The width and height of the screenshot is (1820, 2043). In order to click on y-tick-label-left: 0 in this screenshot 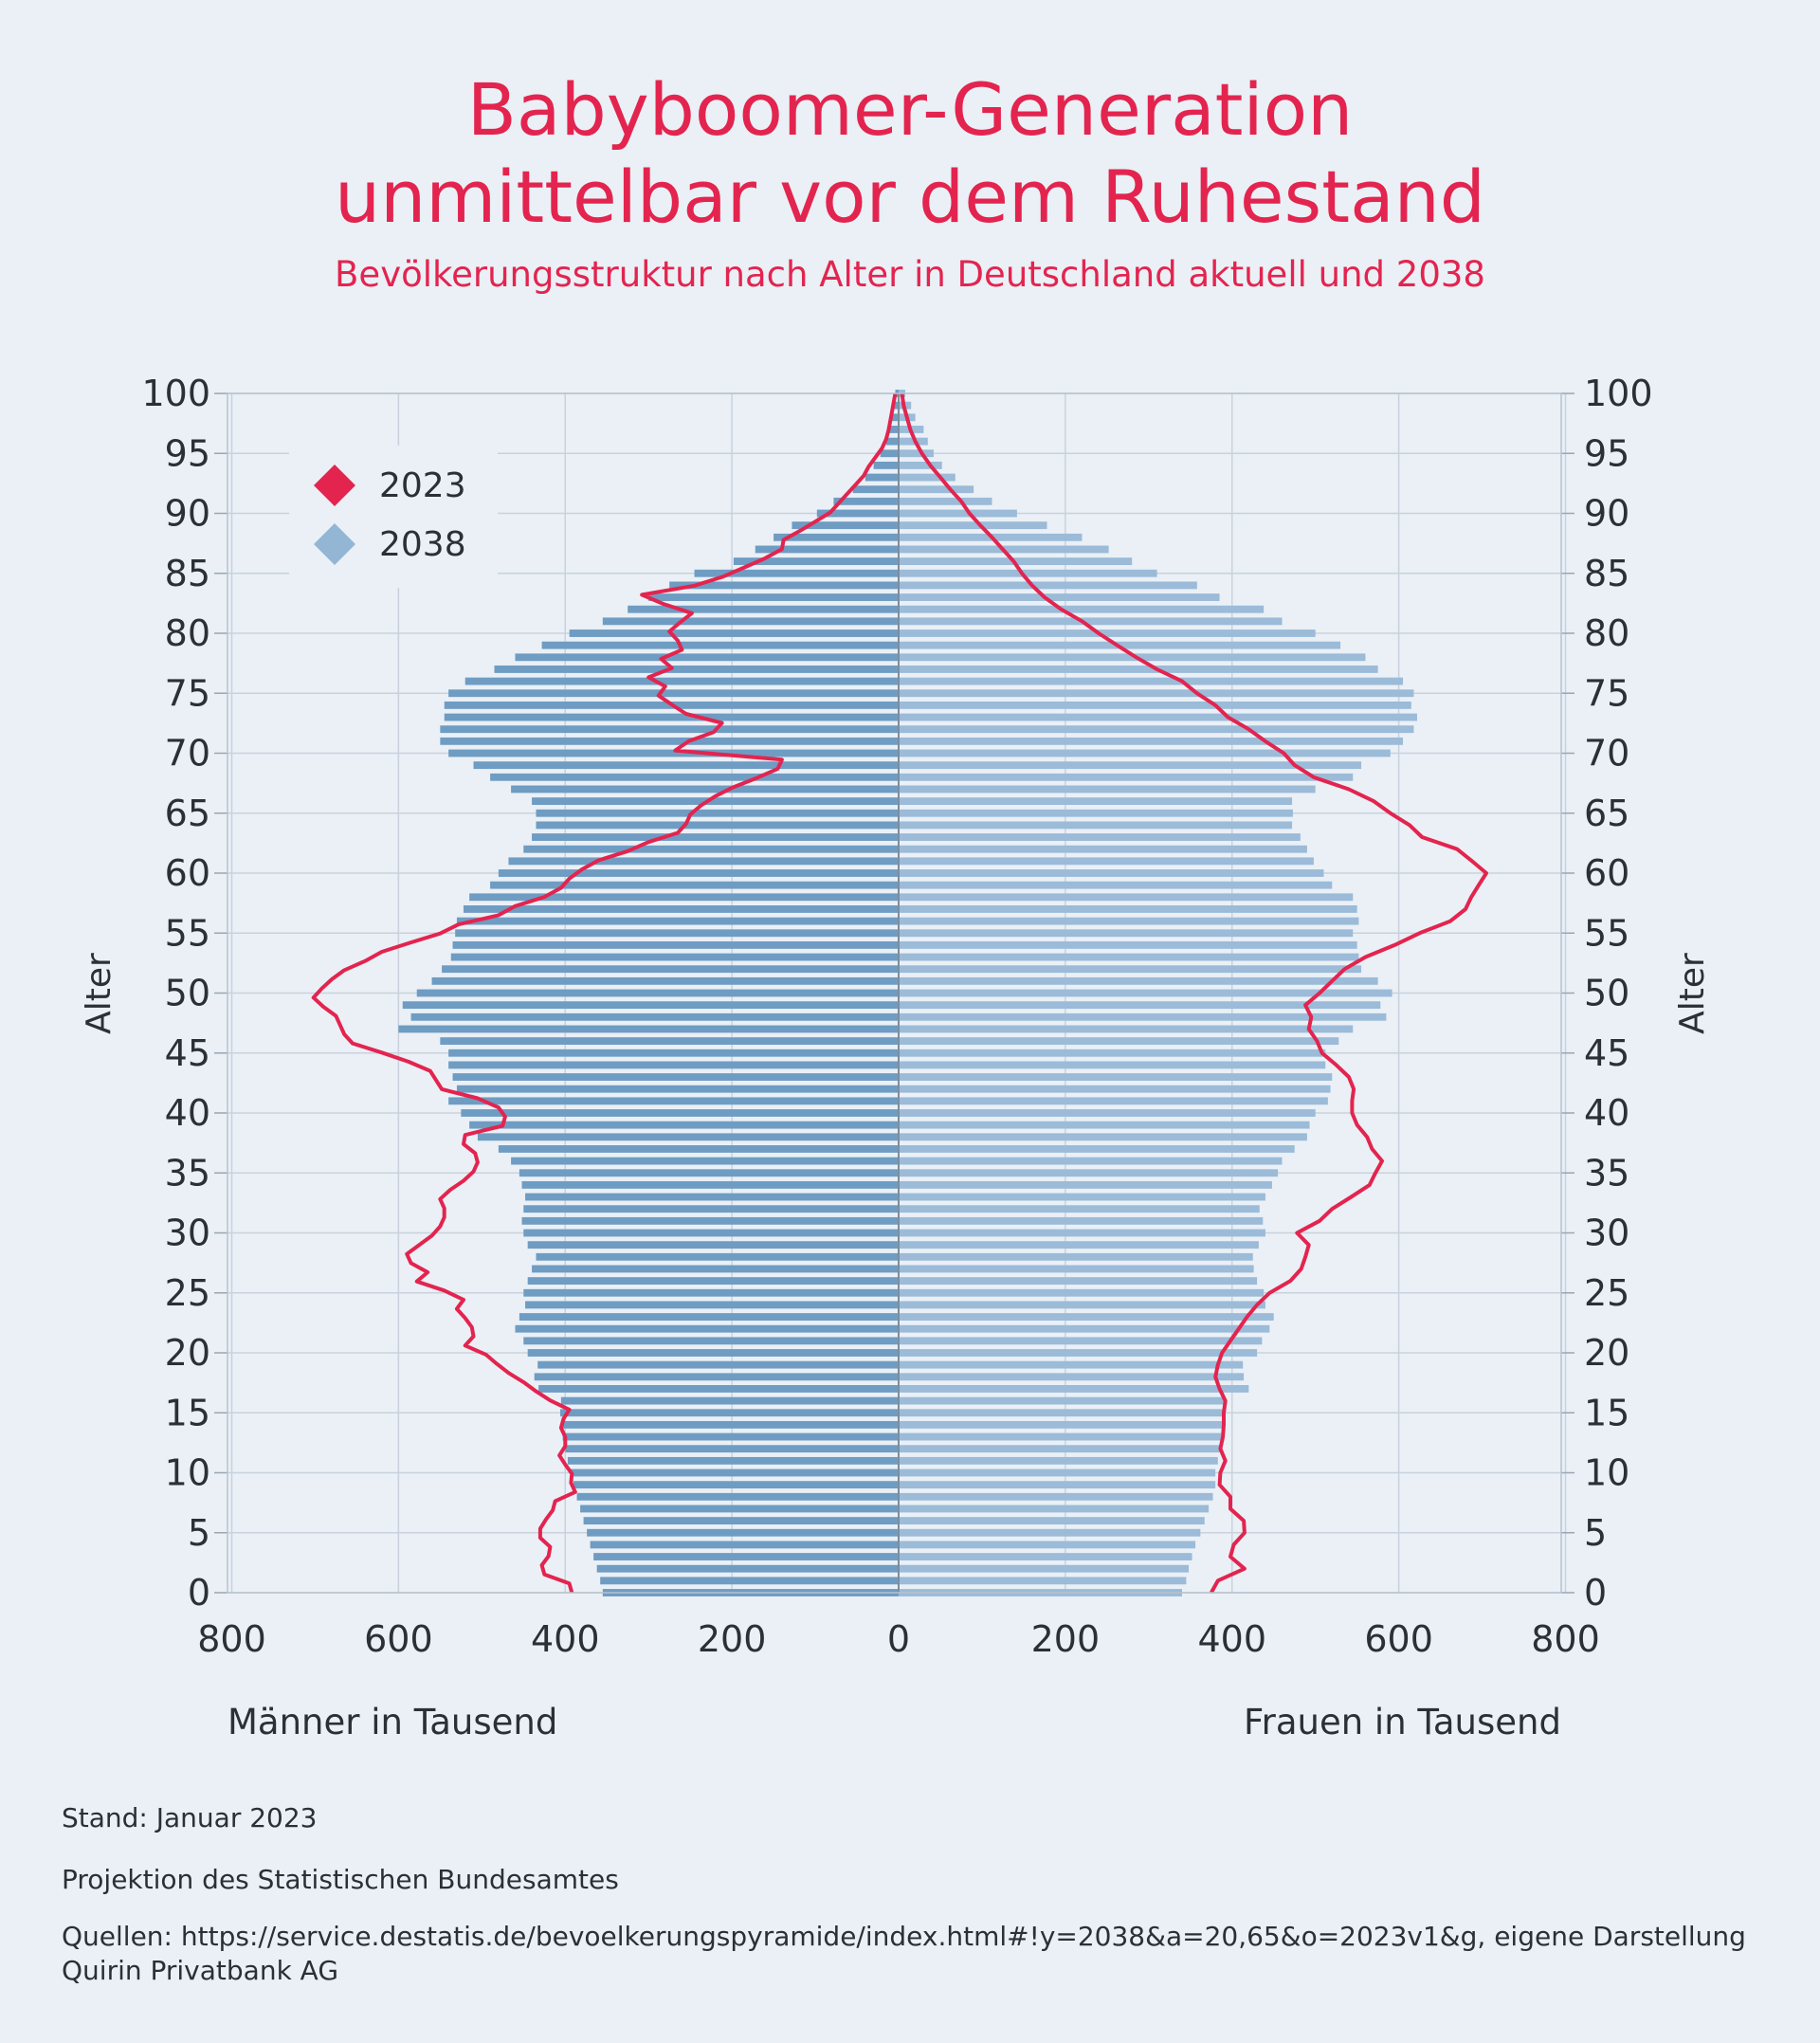, I will do `click(199, 1593)`.